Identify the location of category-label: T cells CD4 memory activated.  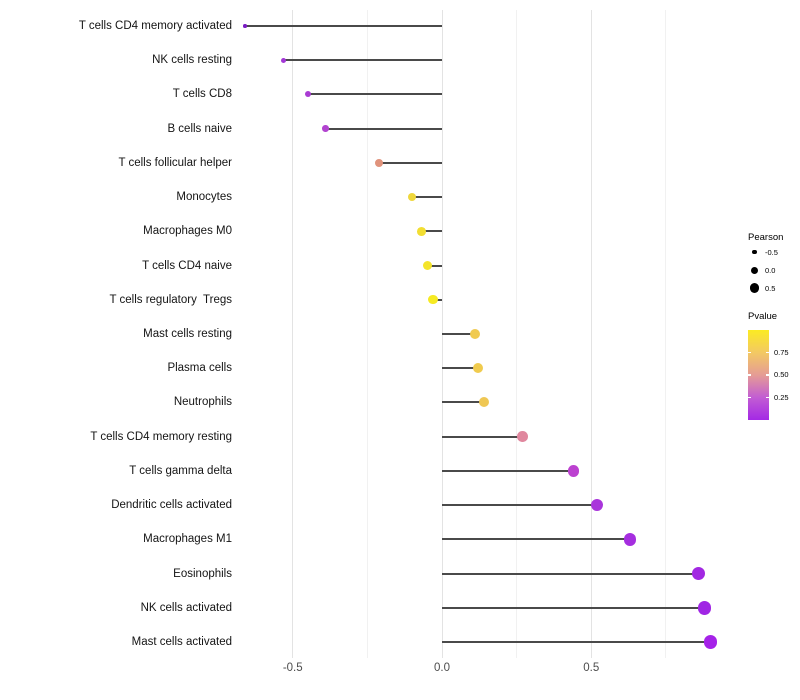
(155, 26).